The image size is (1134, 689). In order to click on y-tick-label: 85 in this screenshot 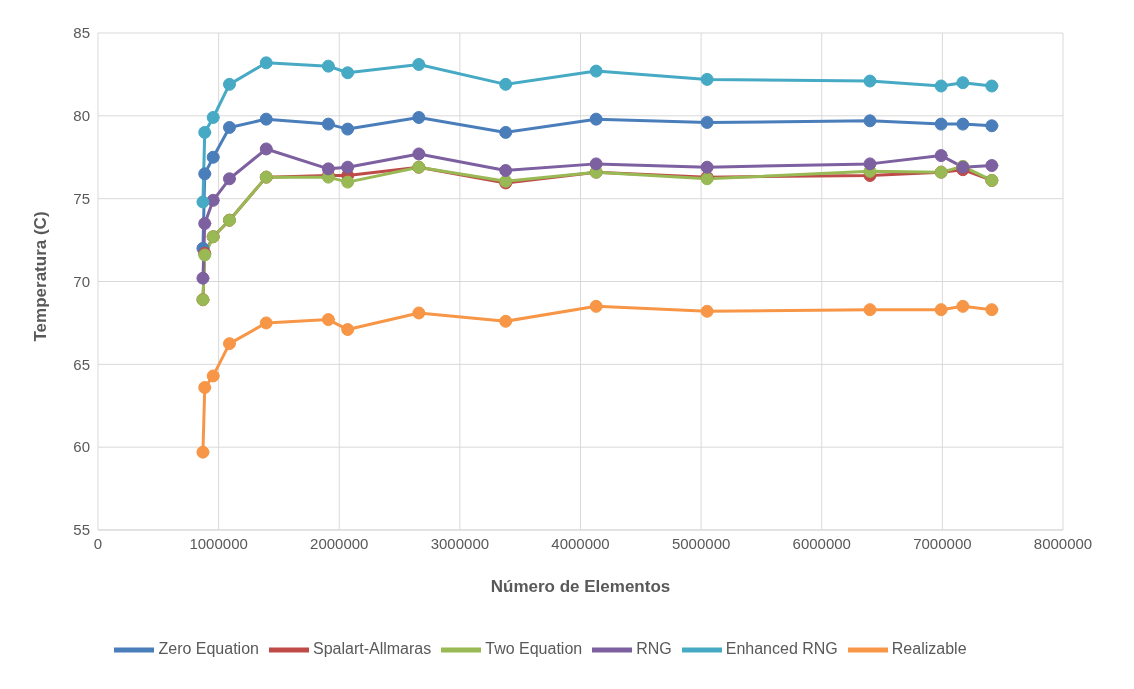, I will do `click(81, 33)`.